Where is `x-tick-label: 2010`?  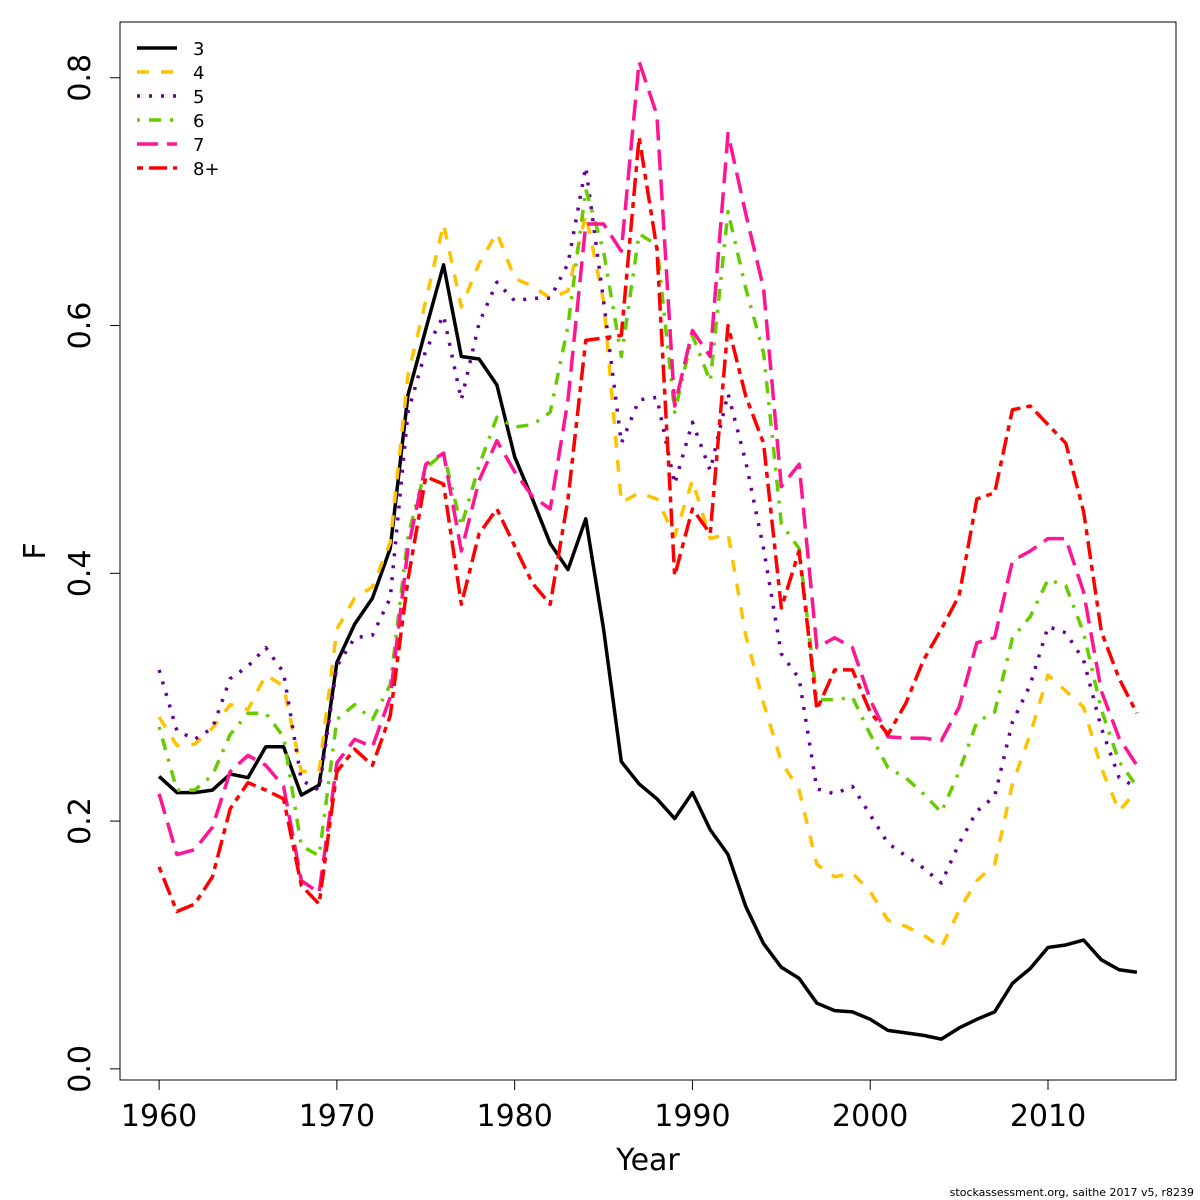
x-tick-label: 2010 is located at coordinates (1048, 1116).